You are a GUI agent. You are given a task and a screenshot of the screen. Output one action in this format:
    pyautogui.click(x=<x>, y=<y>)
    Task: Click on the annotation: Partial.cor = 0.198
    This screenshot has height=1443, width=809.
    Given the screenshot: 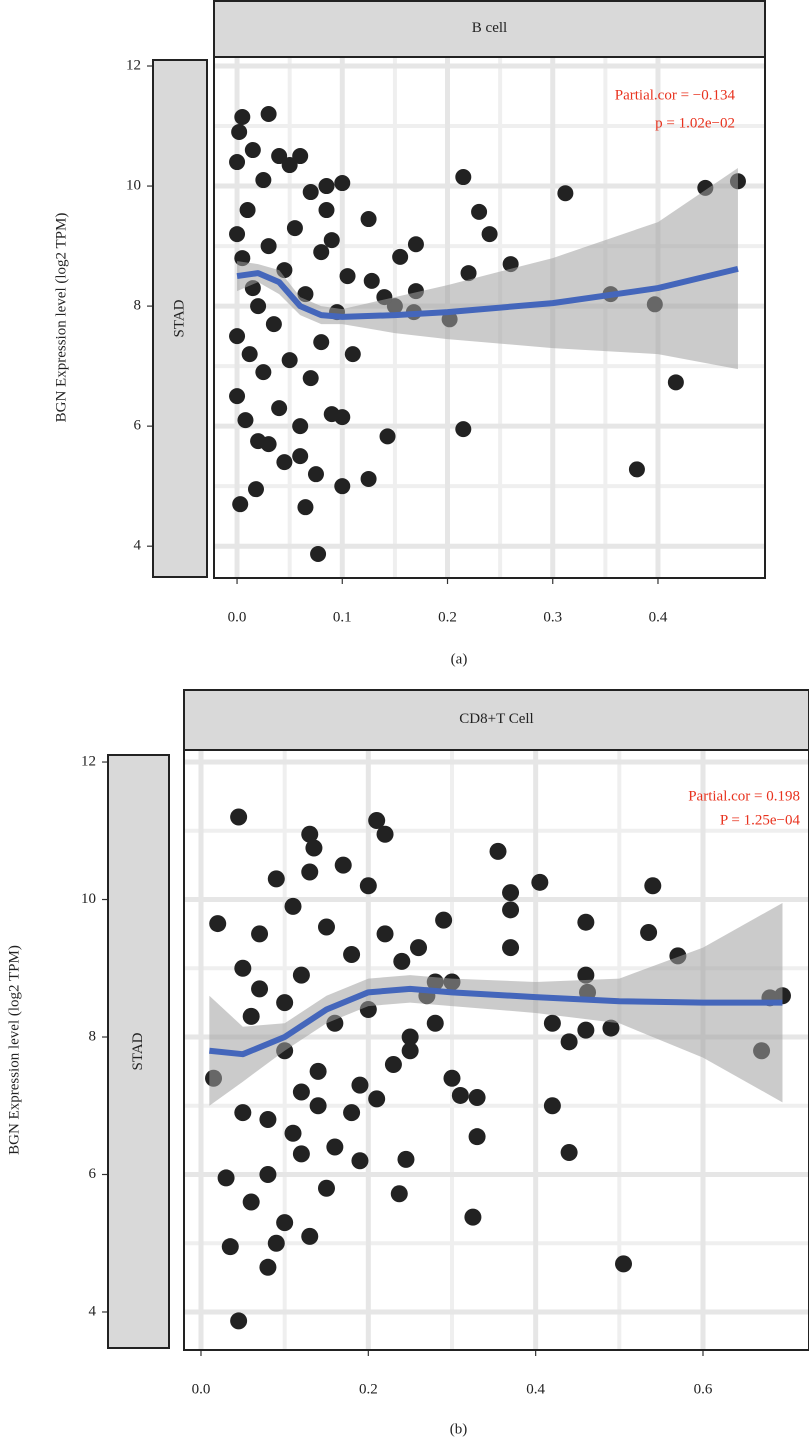 What is the action you would take?
    pyautogui.click(x=744, y=796)
    